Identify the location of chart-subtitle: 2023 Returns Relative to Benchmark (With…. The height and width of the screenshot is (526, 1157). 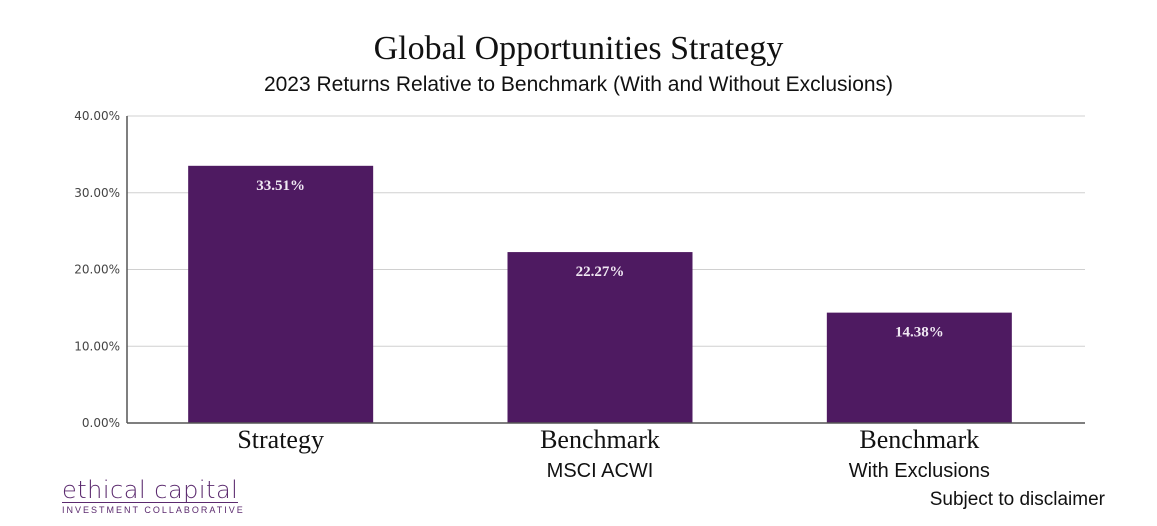
(578, 84).